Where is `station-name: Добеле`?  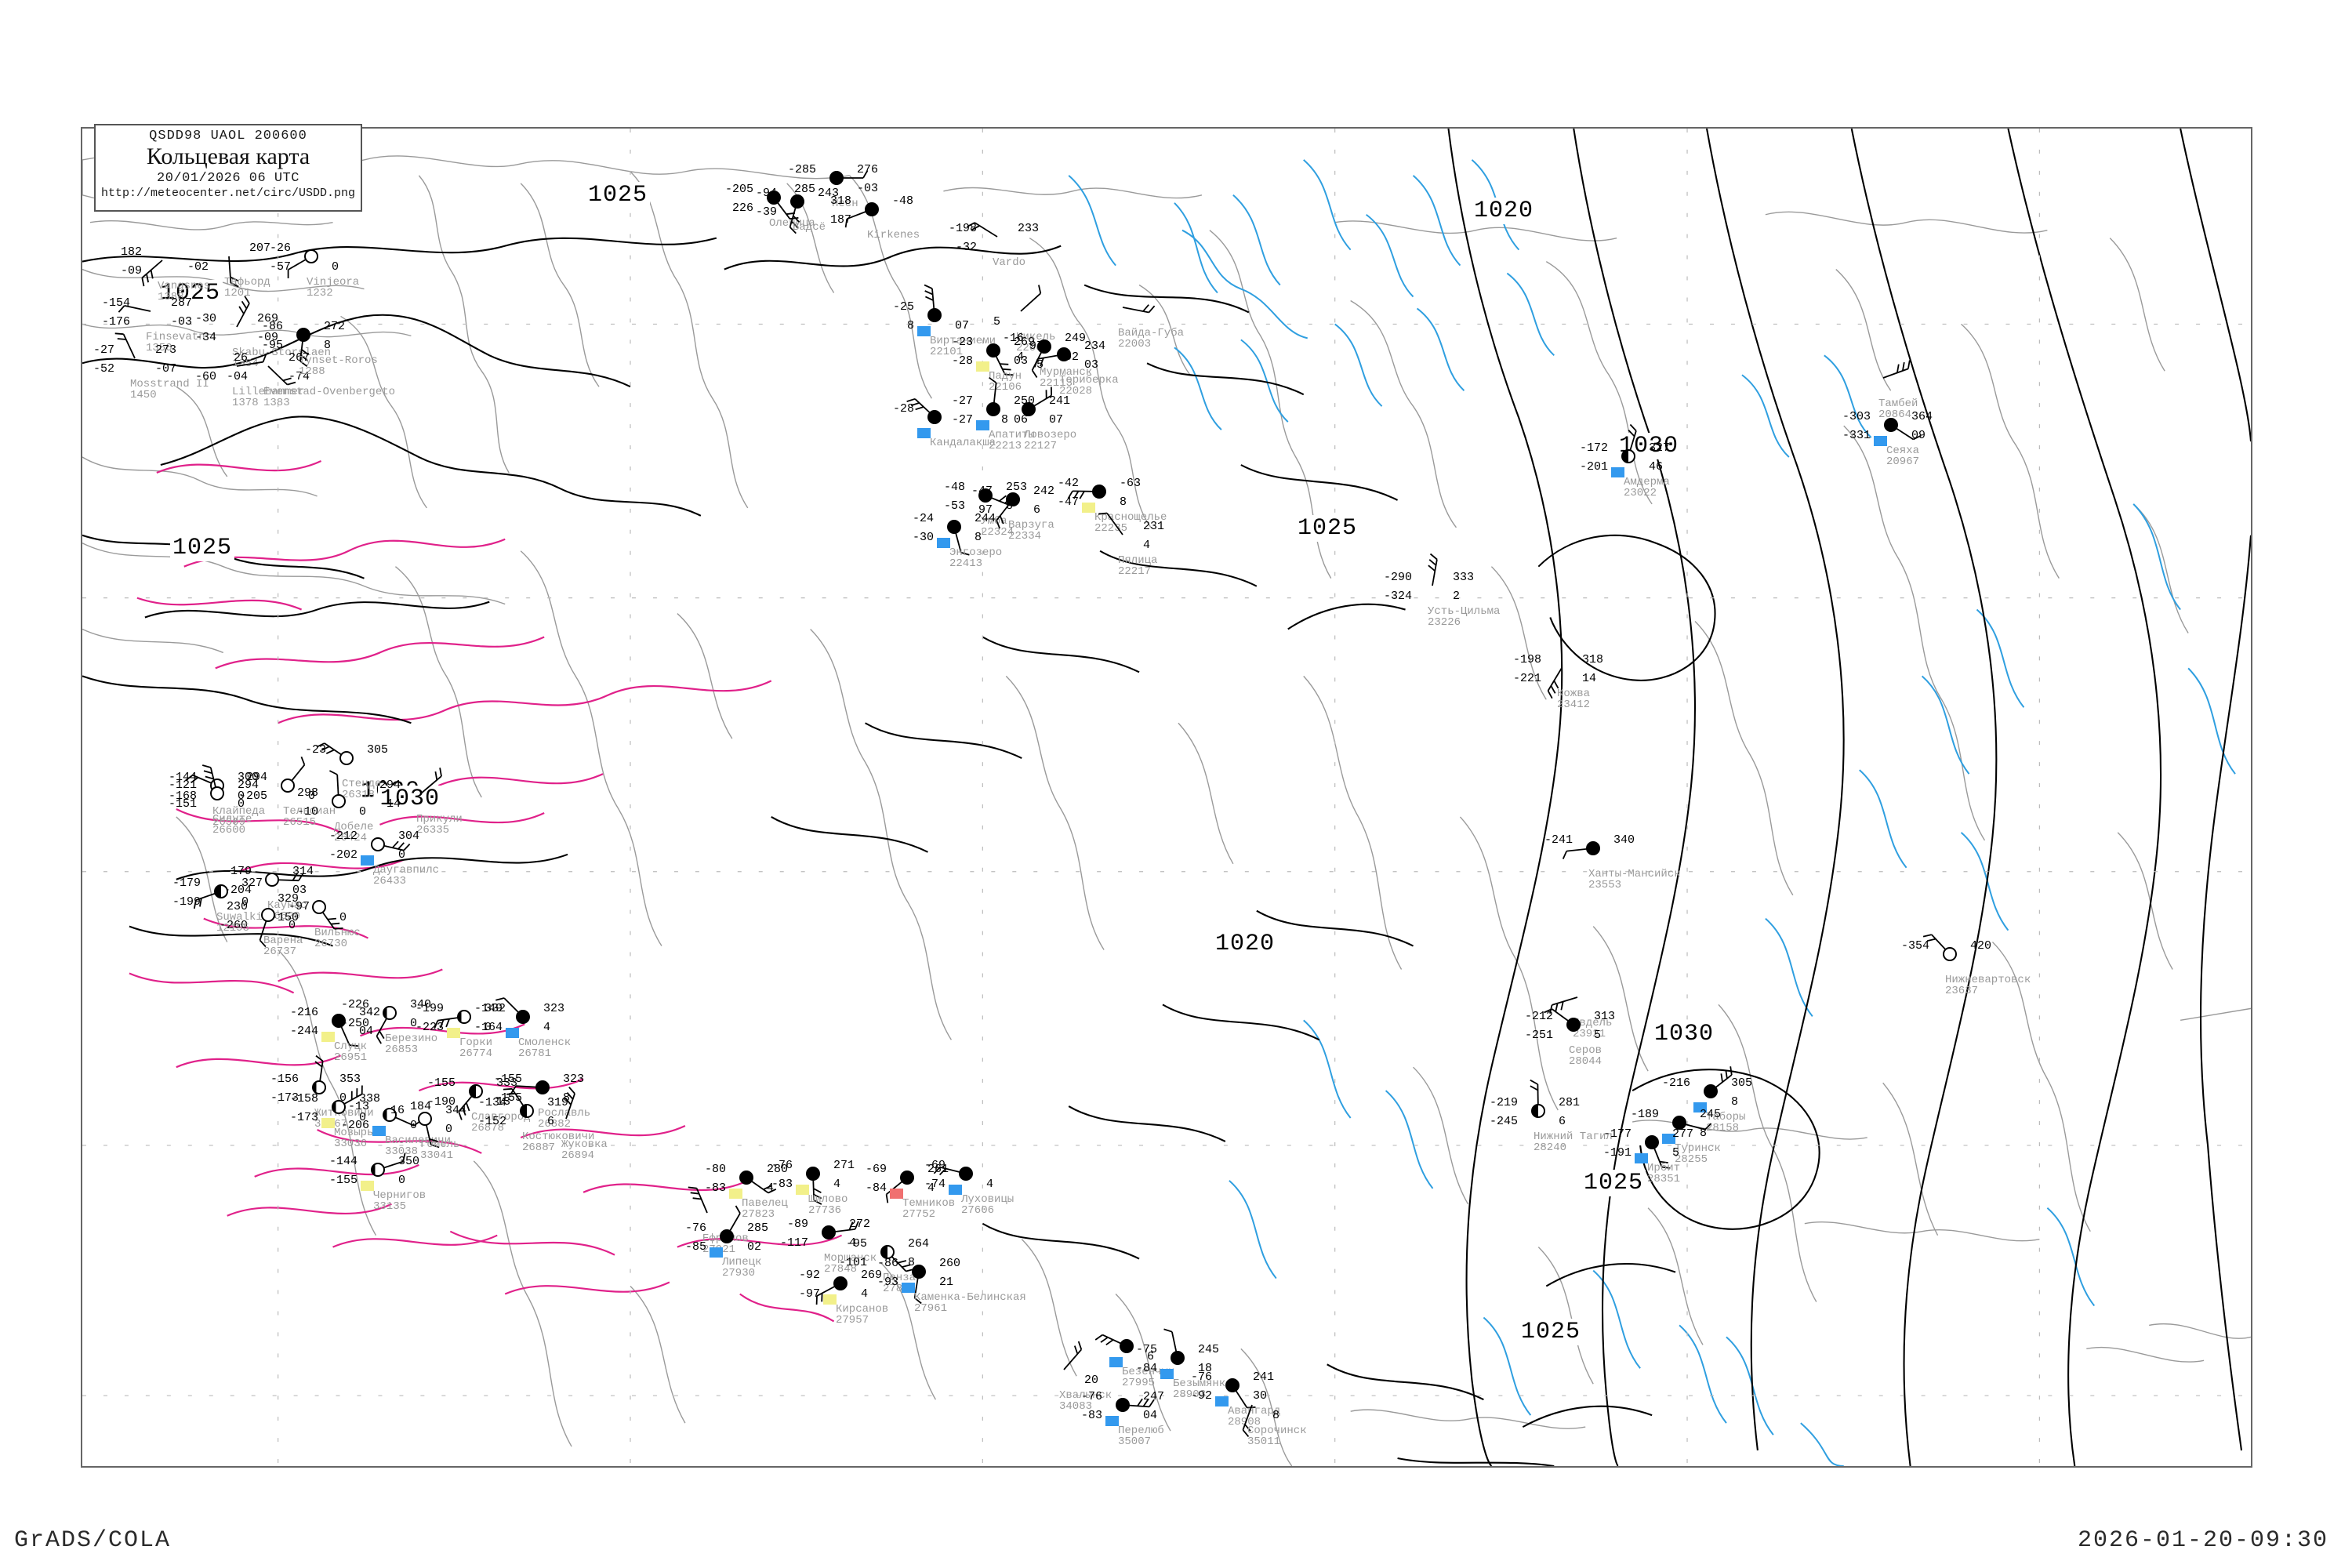 station-name: Добеле is located at coordinates (354, 827).